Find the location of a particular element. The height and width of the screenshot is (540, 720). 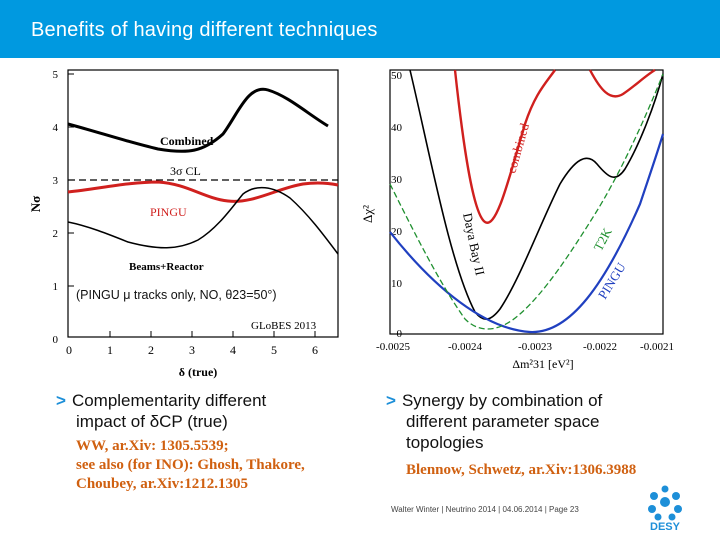

left-label-globes: GLoBES 2013 is located at coordinates (284, 326).